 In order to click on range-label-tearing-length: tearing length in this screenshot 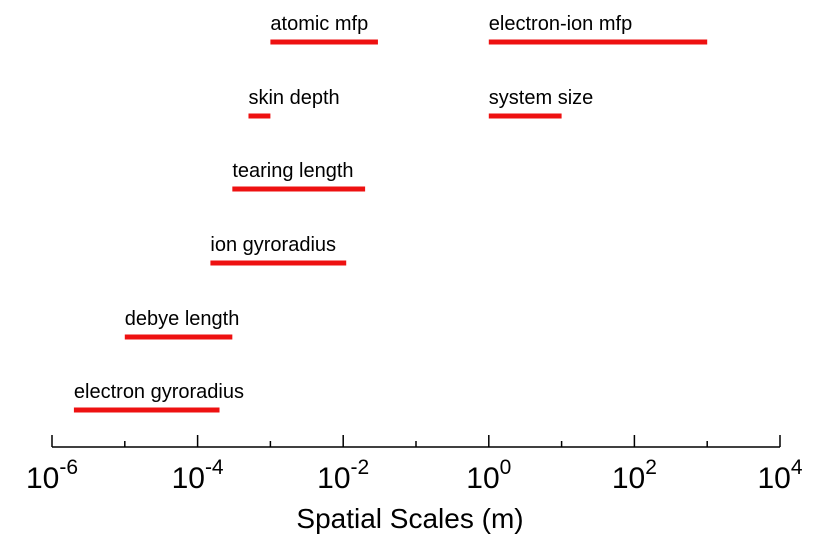, I will do `click(292, 171)`.